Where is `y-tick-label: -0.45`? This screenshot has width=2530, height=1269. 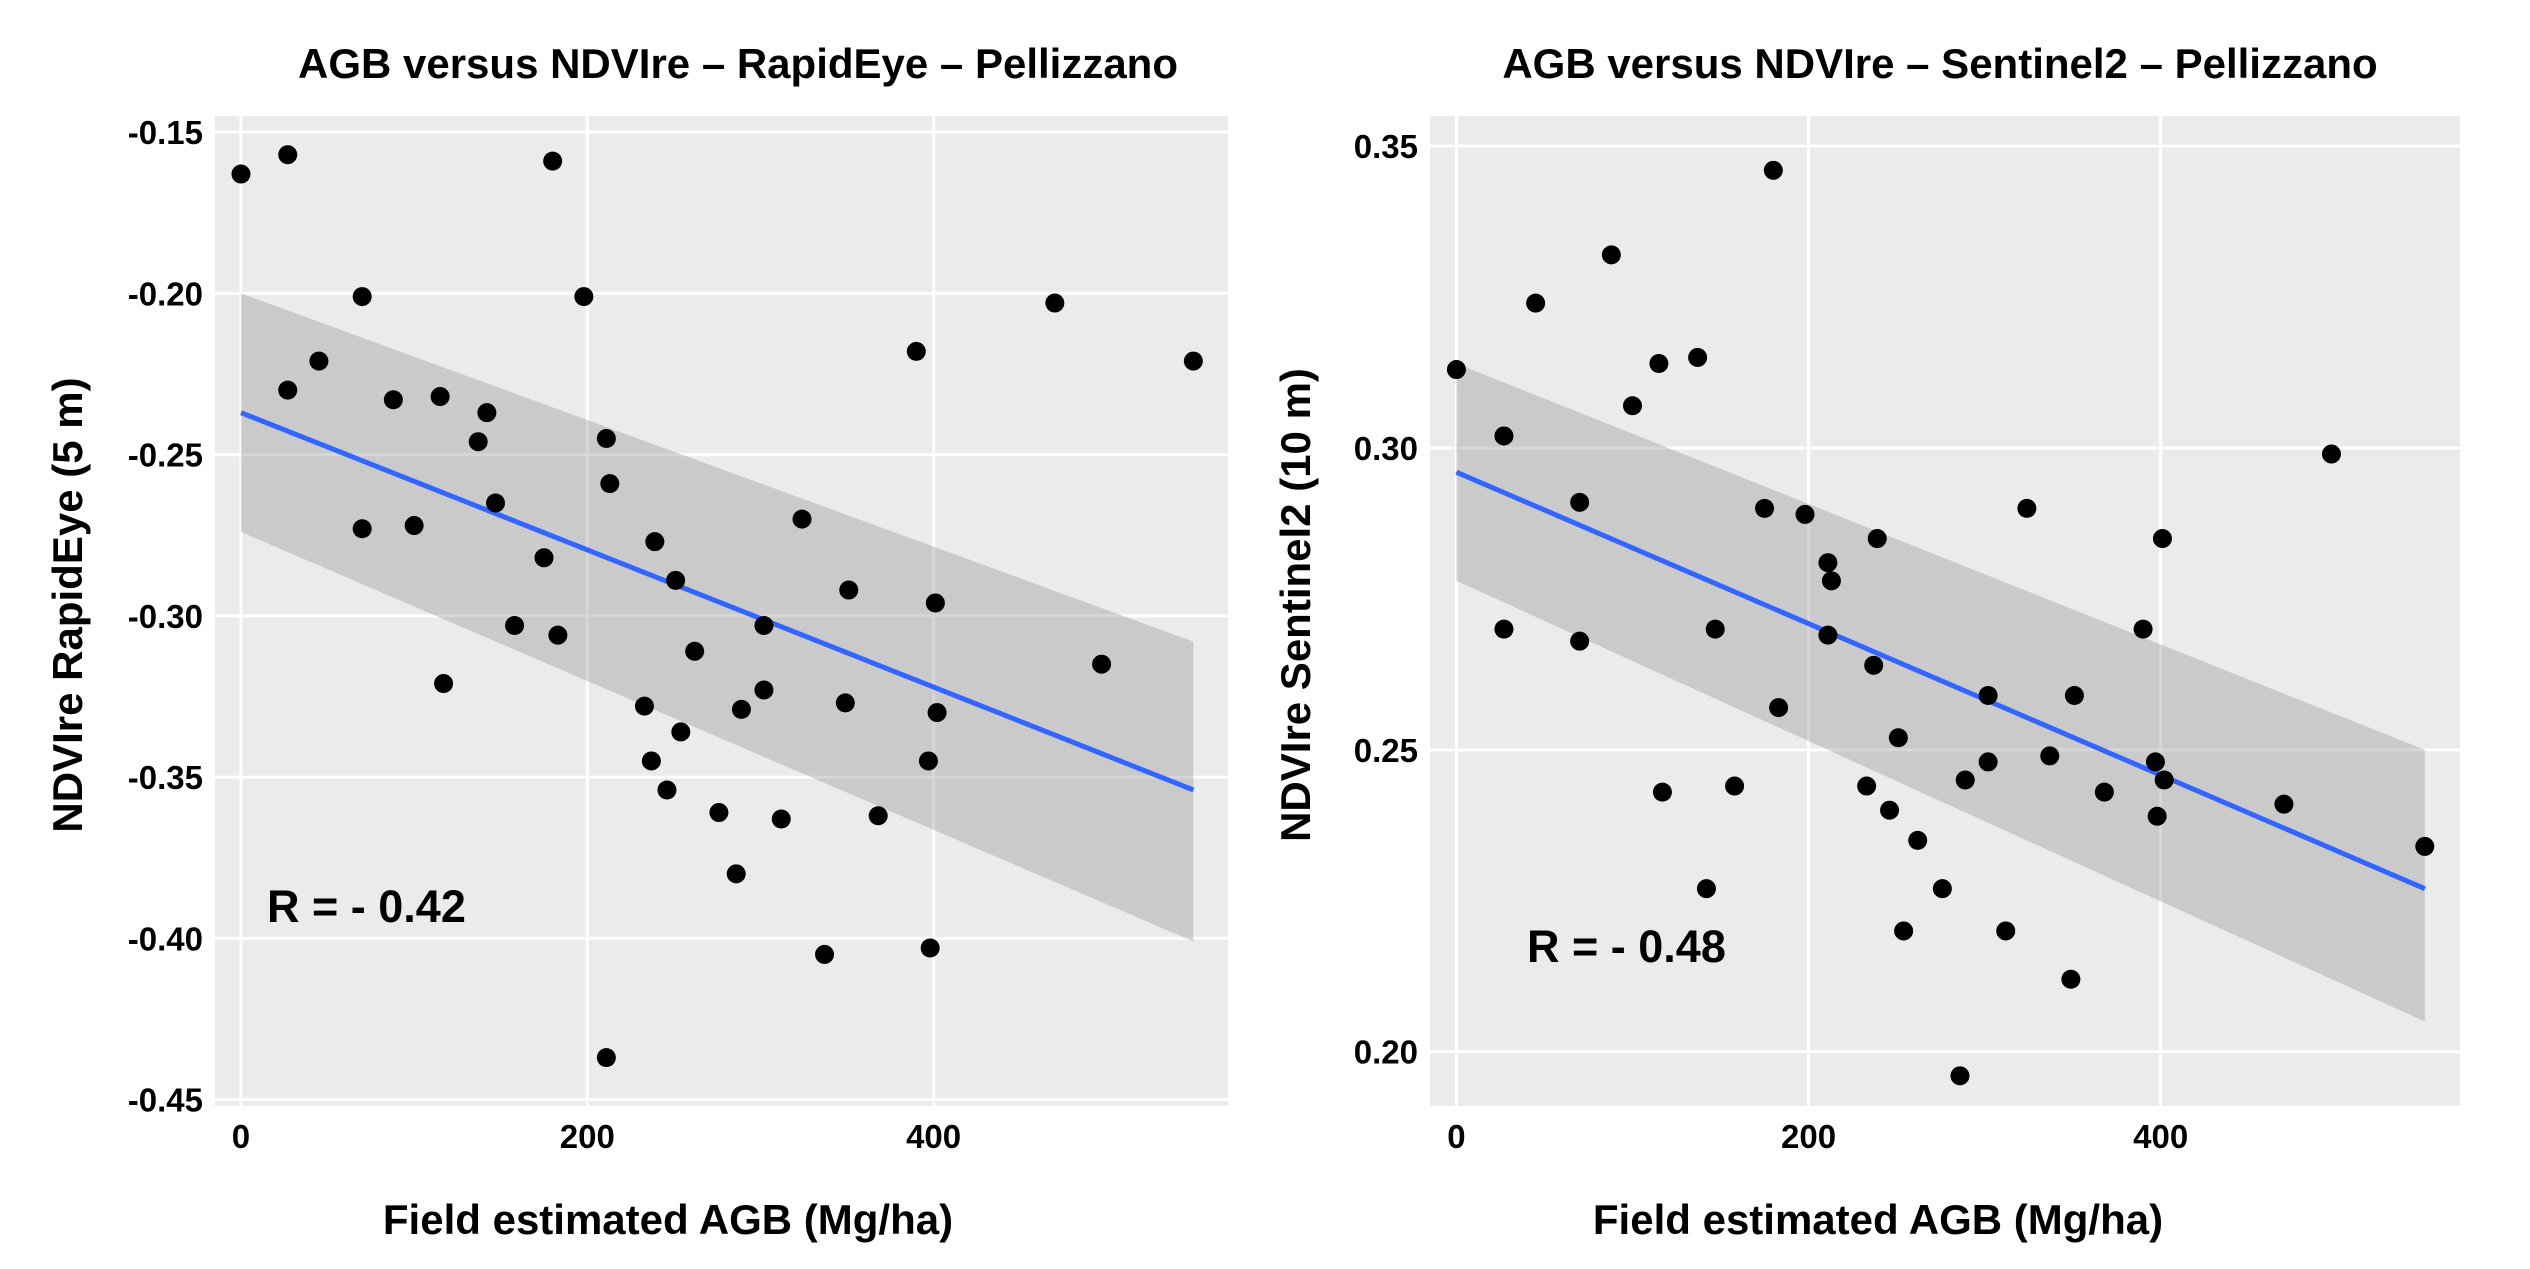
y-tick-label: -0.45 is located at coordinates (165, 1100).